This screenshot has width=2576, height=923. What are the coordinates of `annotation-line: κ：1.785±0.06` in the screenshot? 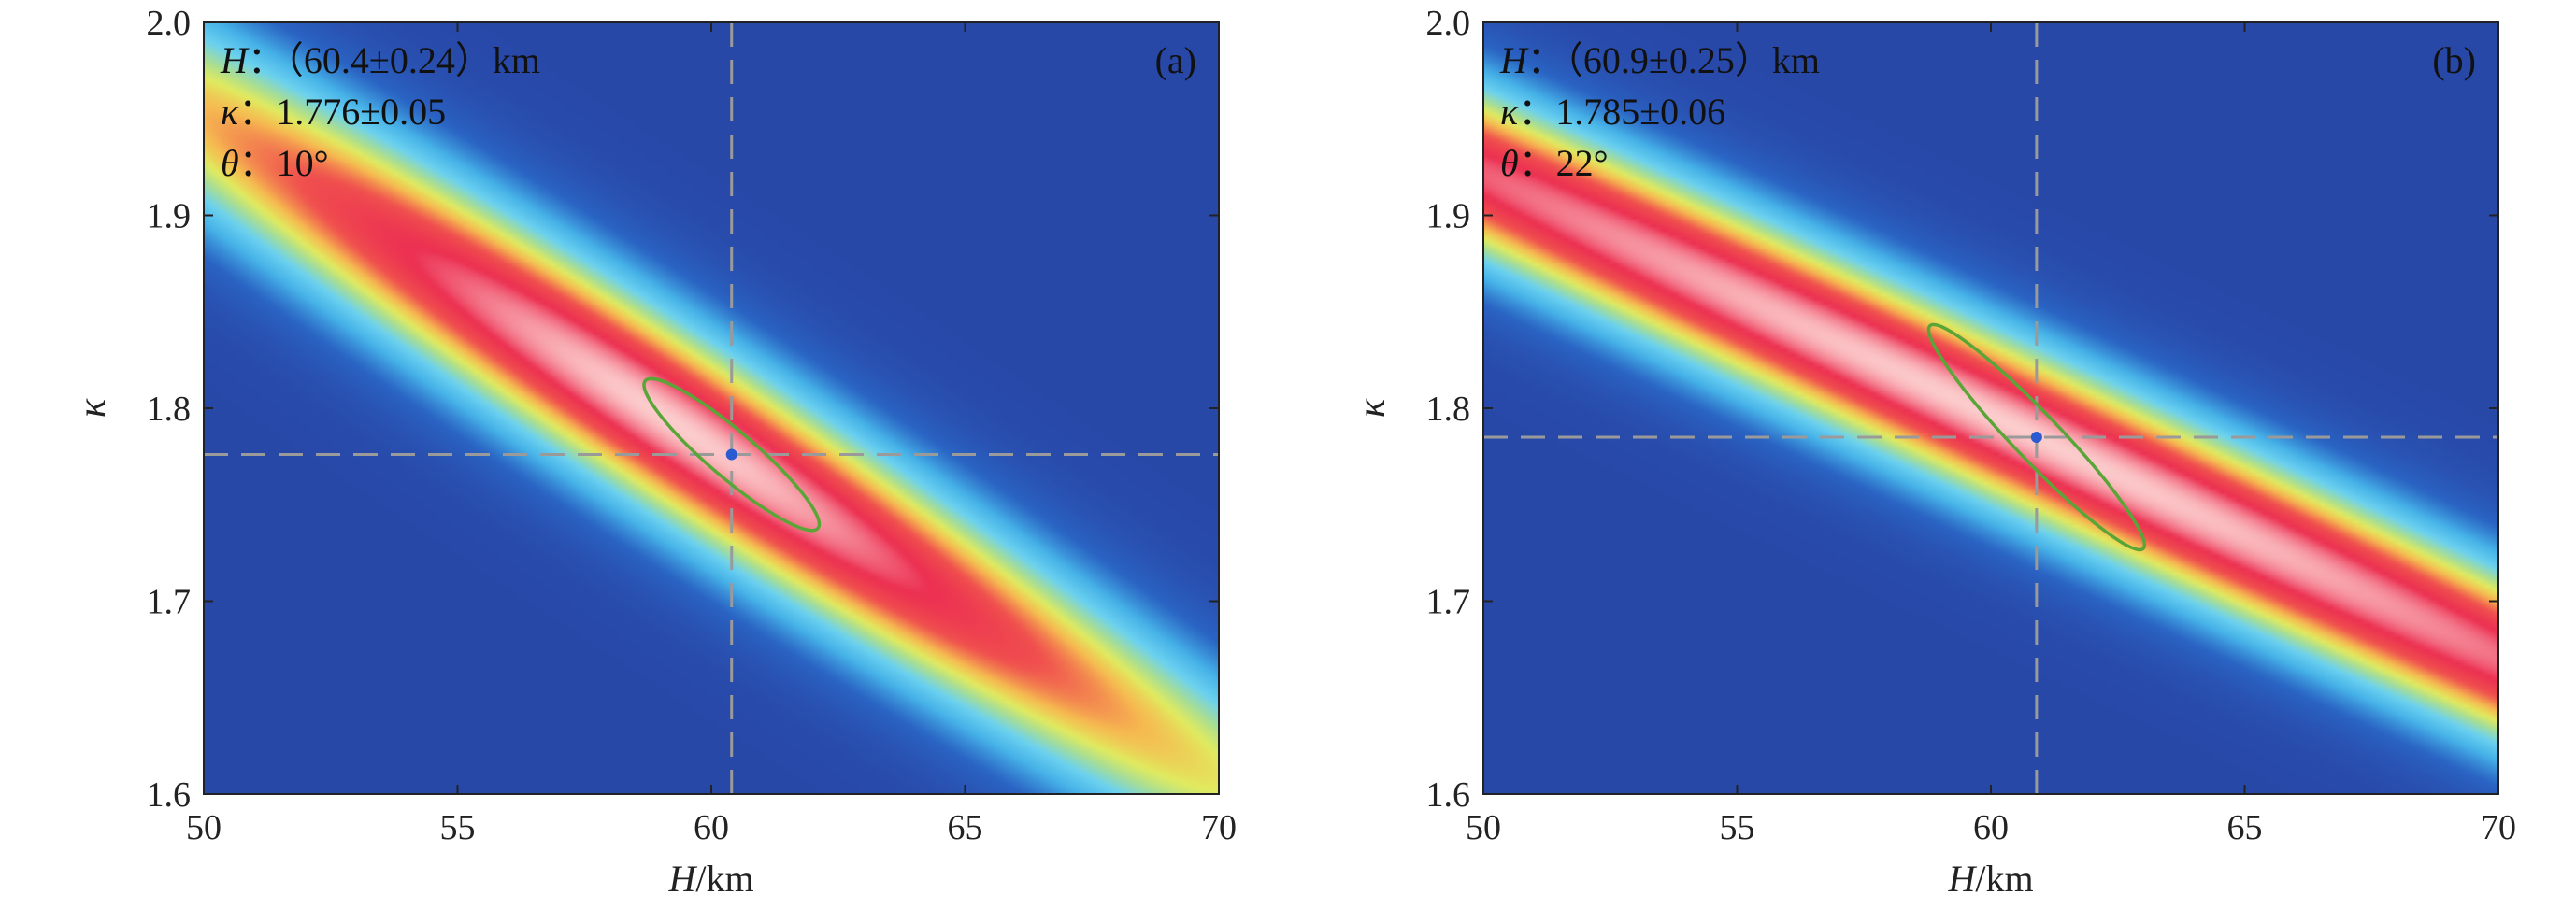 It's located at (1612, 112).